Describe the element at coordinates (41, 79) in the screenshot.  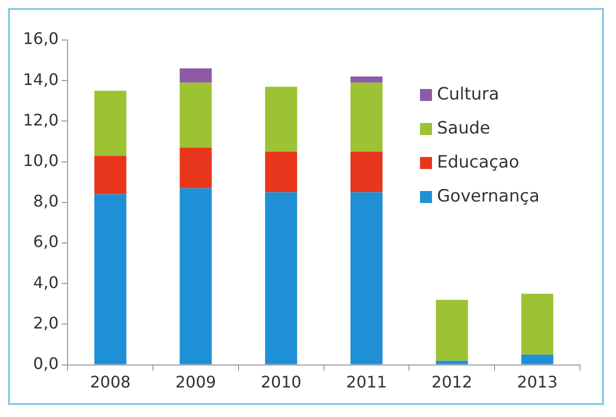
I see `y-tick-label: 14,0` at that location.